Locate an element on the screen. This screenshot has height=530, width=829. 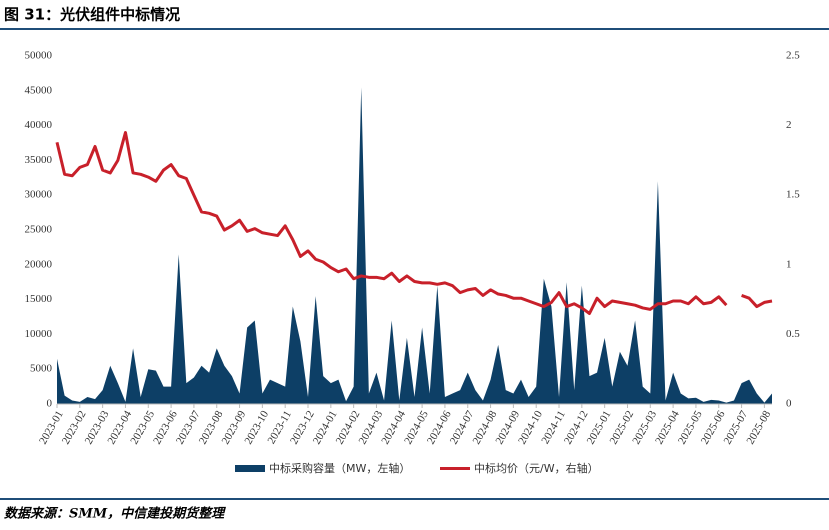
chart-title: 图 31：光伏组件中标情况 is located at coordinates (92, 15).